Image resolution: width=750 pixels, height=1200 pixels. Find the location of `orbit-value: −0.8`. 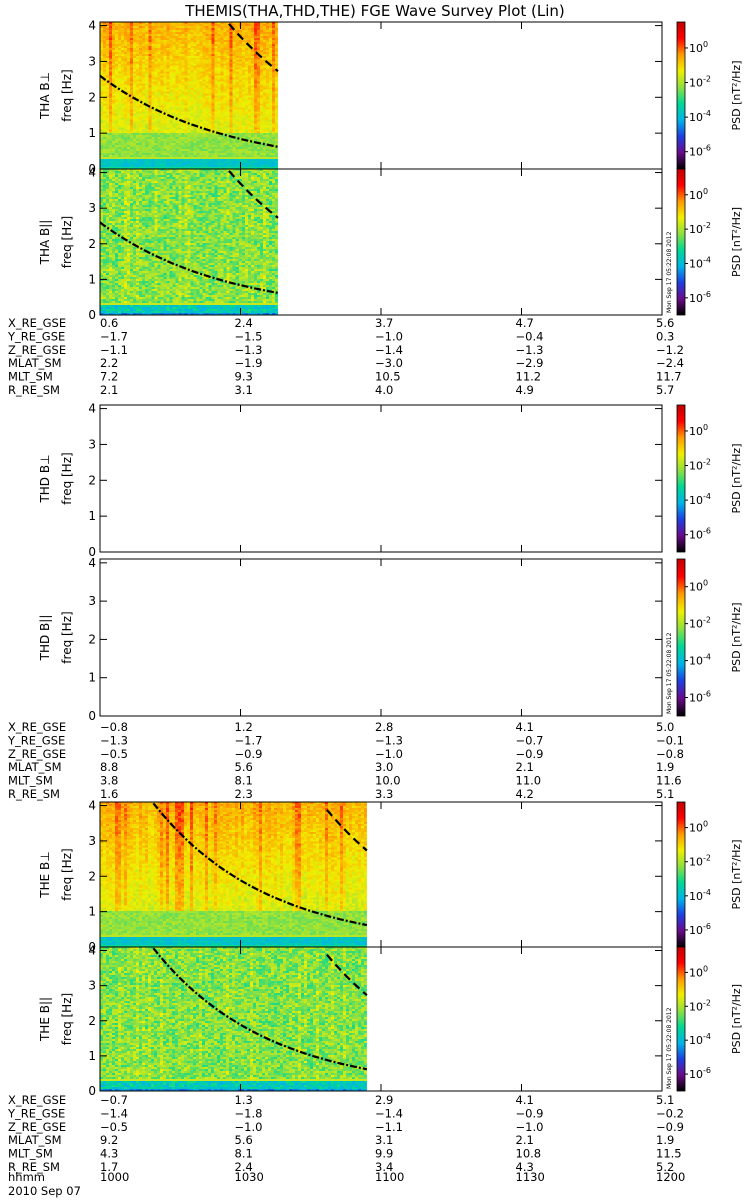

orbit-value: −0.8 is located at coordinates (114, 727).